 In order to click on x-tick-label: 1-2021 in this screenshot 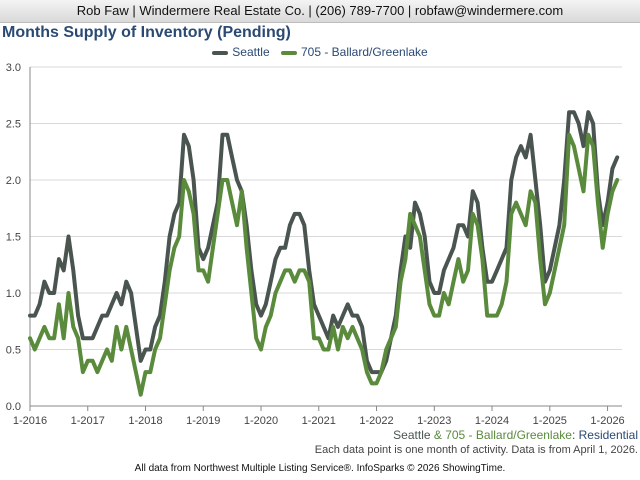, I will do `click(319, 421)`.